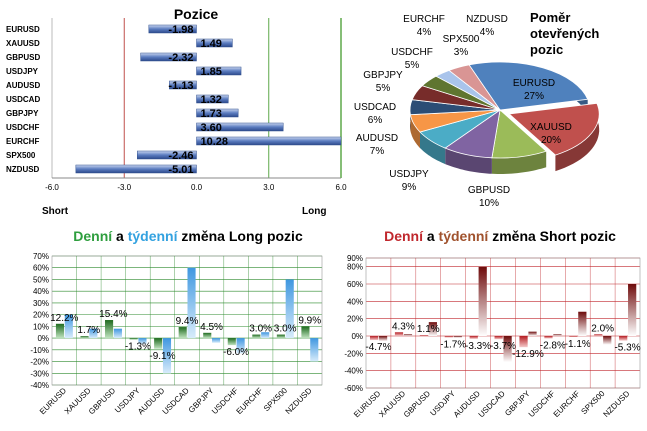 The height and width of the screenshot is (431, 647). I want to click on pie-label: USDJPY, so click(409, 174).